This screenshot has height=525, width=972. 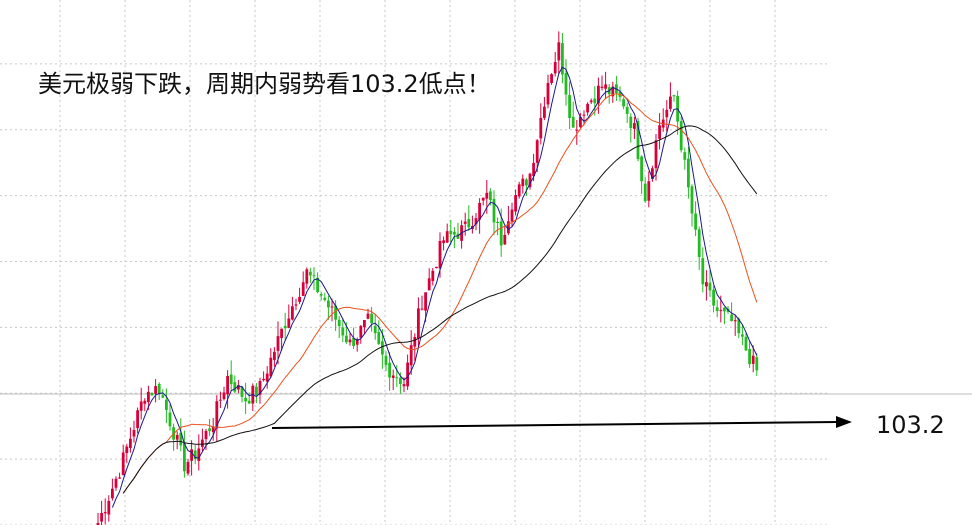 I want to click on target-arrow-line, so click(x=555, y=425).